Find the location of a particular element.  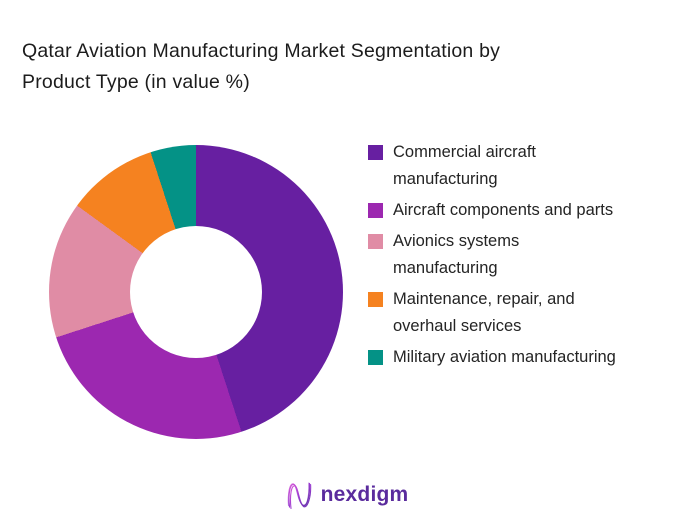

legend-item-commercial-aircraft: Commercial aircraft manufacturing is located at coordinates (494, 166).